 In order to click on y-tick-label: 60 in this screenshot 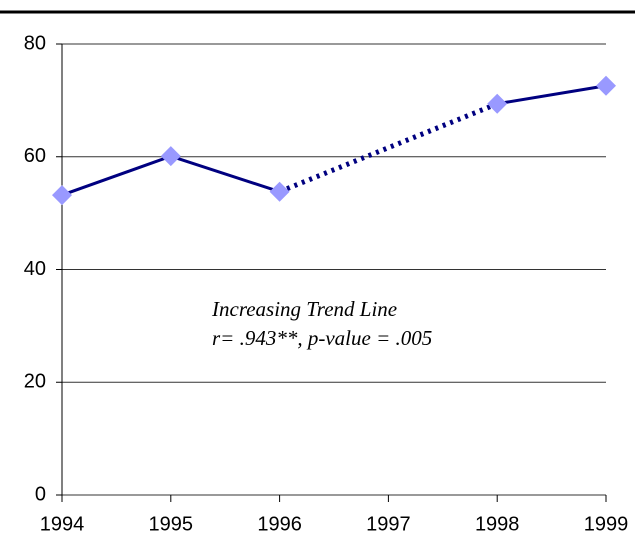, I will do `click(35, 156)`.